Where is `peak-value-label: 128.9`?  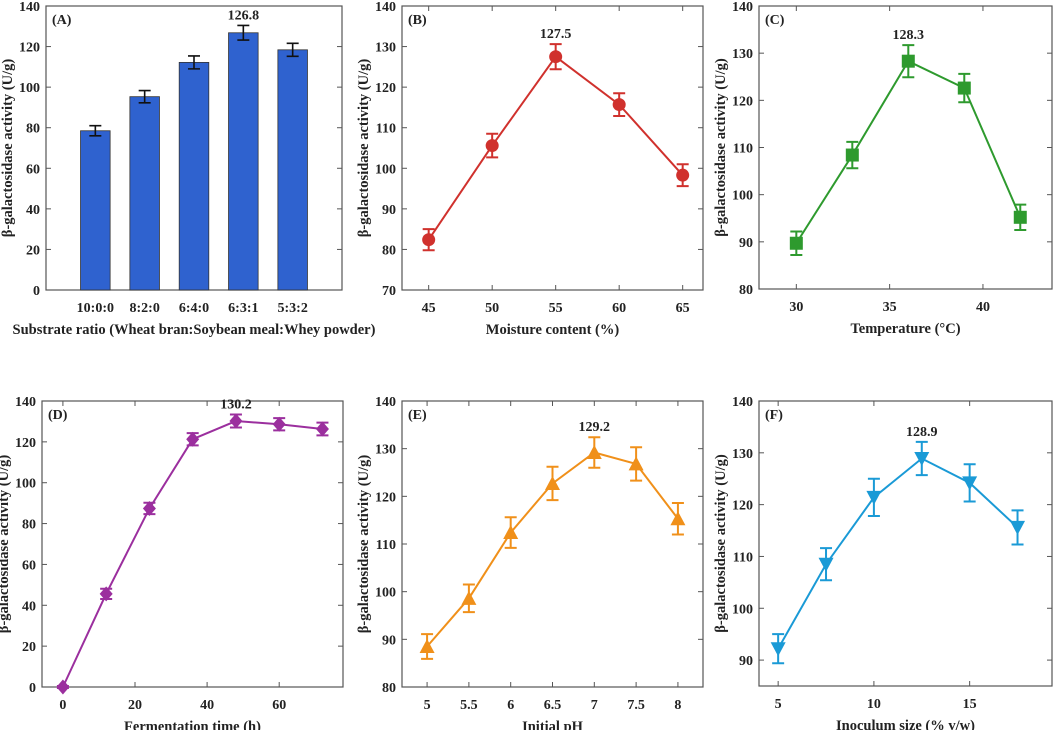 peak-value-label: 128.9 is located at coordinates (922, 432).